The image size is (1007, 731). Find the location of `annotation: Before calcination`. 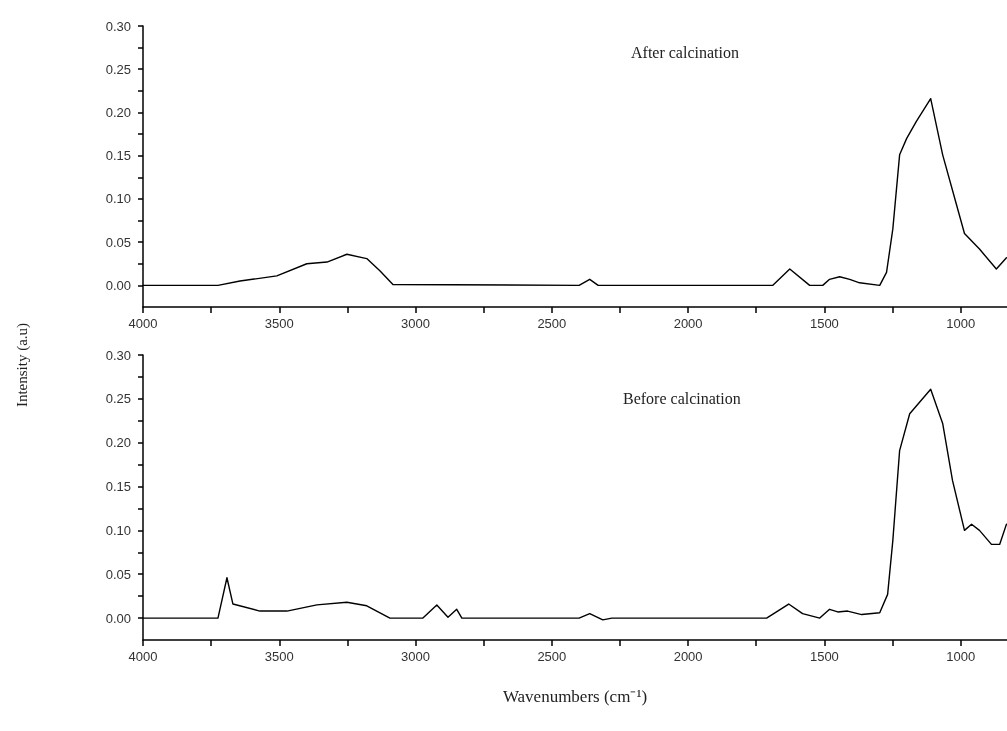

annotation: Before calcination is located at coordinates (682, 398).